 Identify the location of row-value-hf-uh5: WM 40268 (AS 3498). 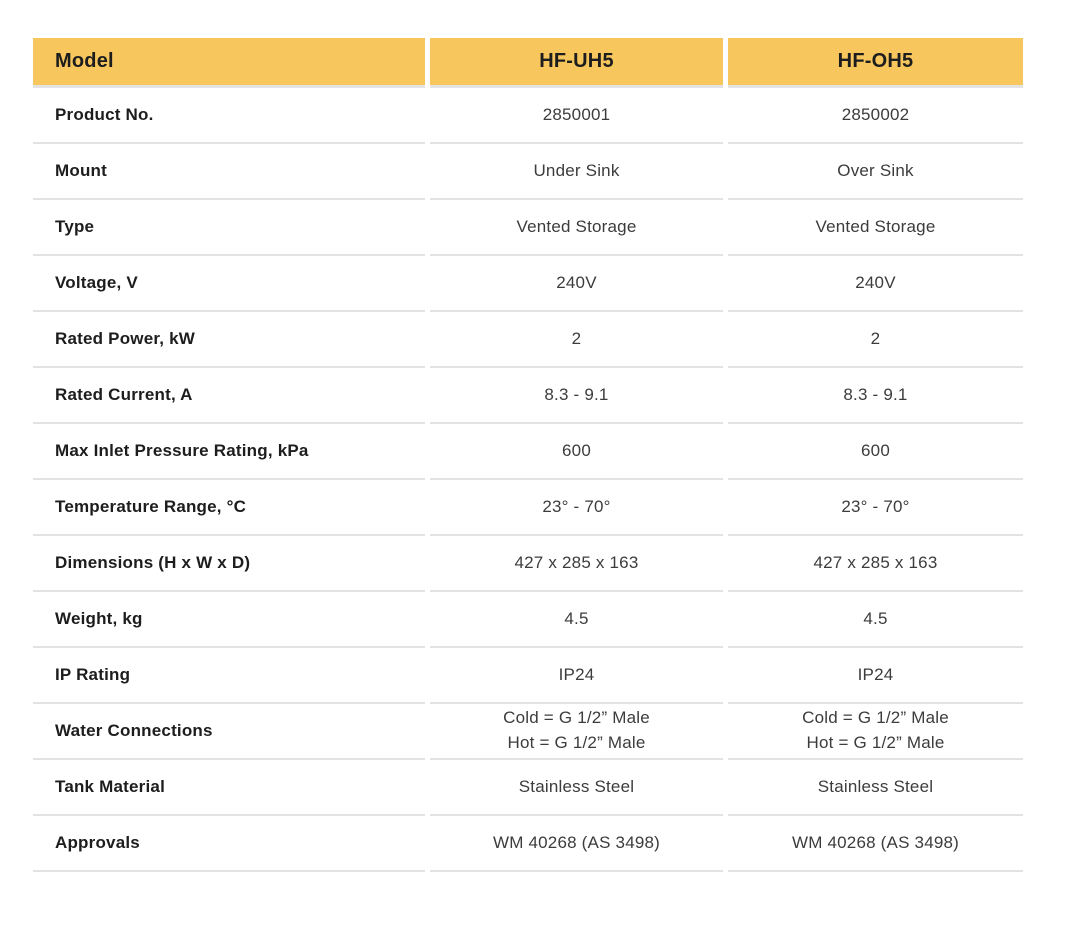
(576, 844).